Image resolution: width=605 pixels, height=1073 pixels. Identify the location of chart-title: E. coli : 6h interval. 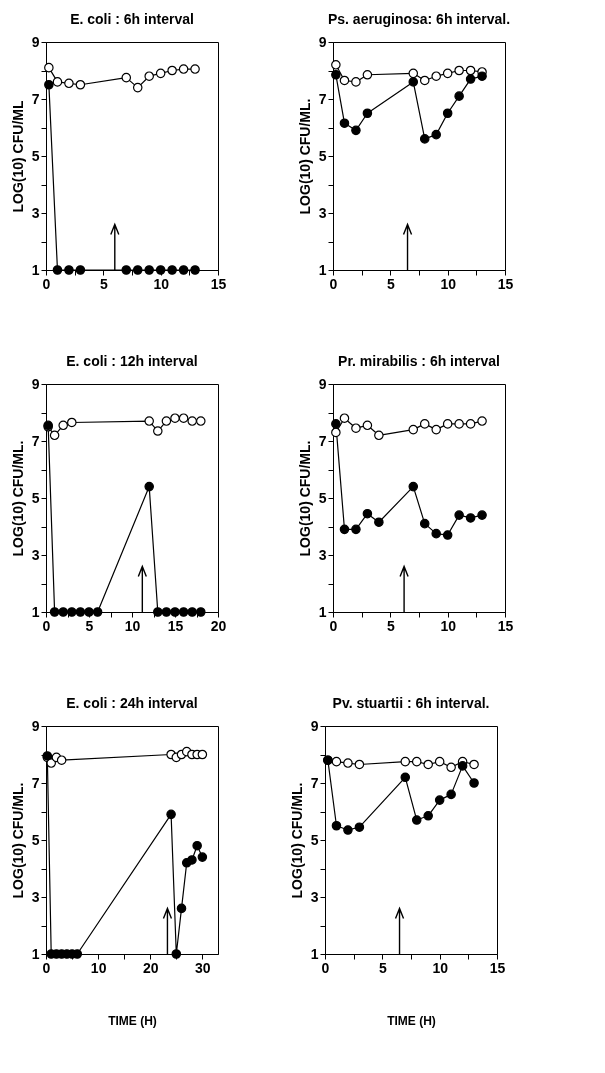
(132, 19).